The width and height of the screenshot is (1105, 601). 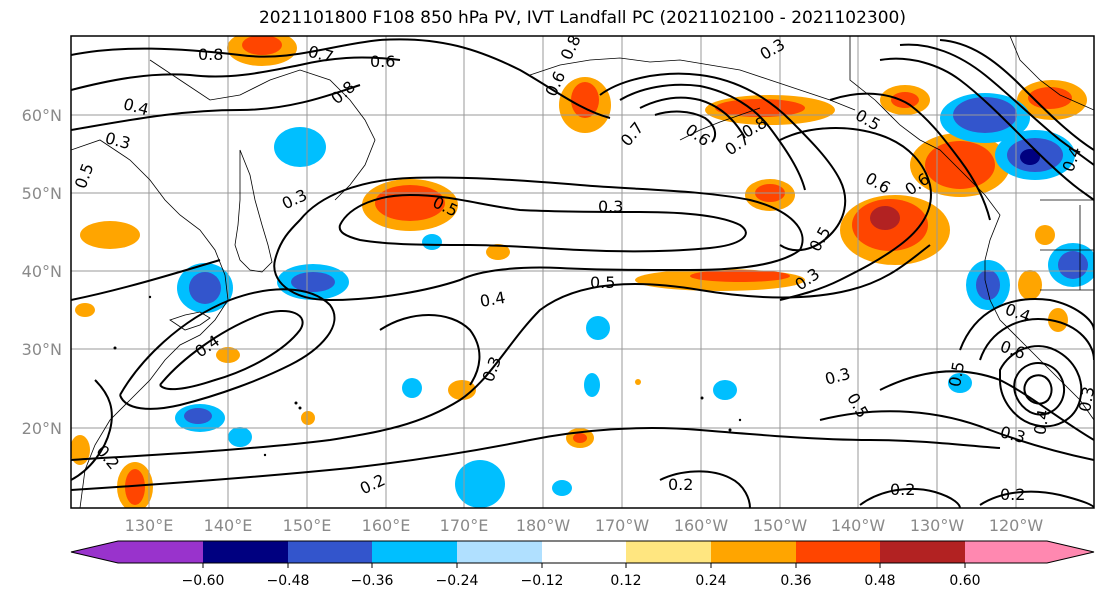 What do you see at coordinates (780, 525) in the screenshot?
I see `lon-label: 150°W` at bounding box center [780, 525].